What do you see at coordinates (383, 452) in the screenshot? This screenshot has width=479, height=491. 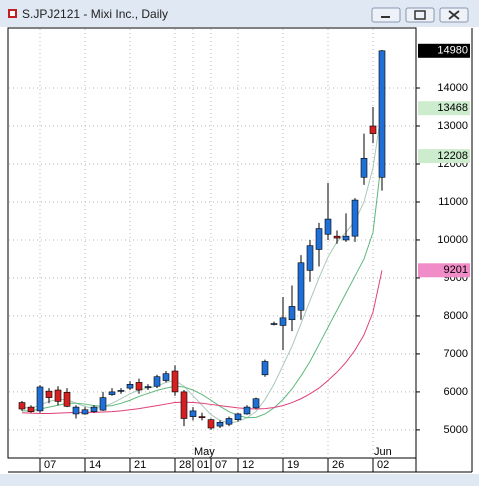 I see `month-label: Jun` at bounding box center [383, 452].